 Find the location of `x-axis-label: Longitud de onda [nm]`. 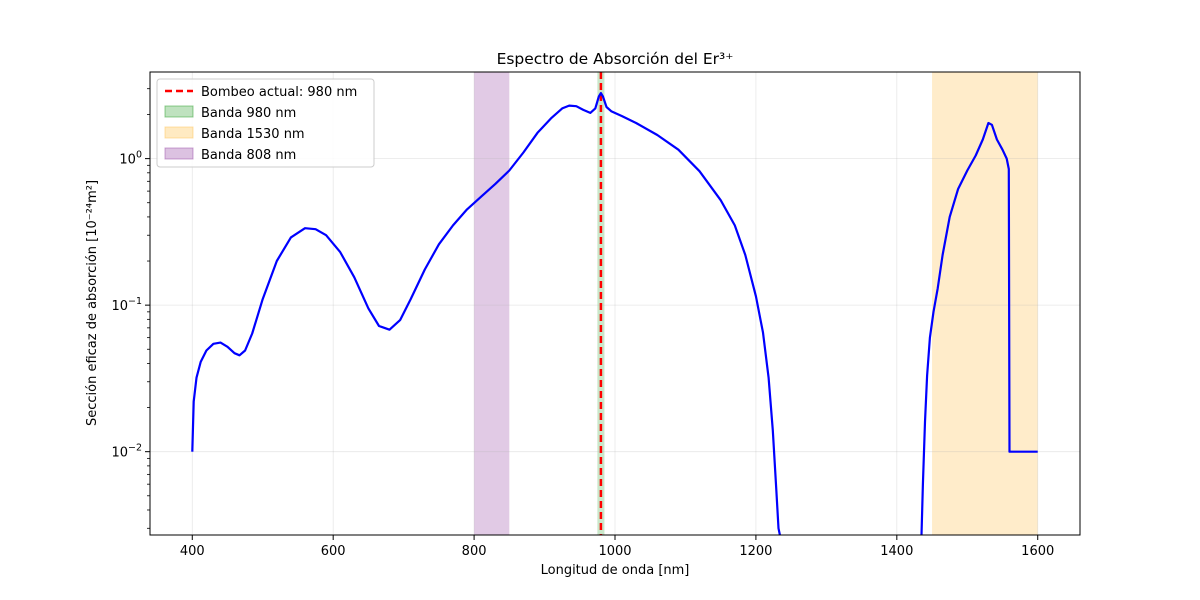

x-axis-label: Longitud de onda [nm] is located at coordinates (615, 570).